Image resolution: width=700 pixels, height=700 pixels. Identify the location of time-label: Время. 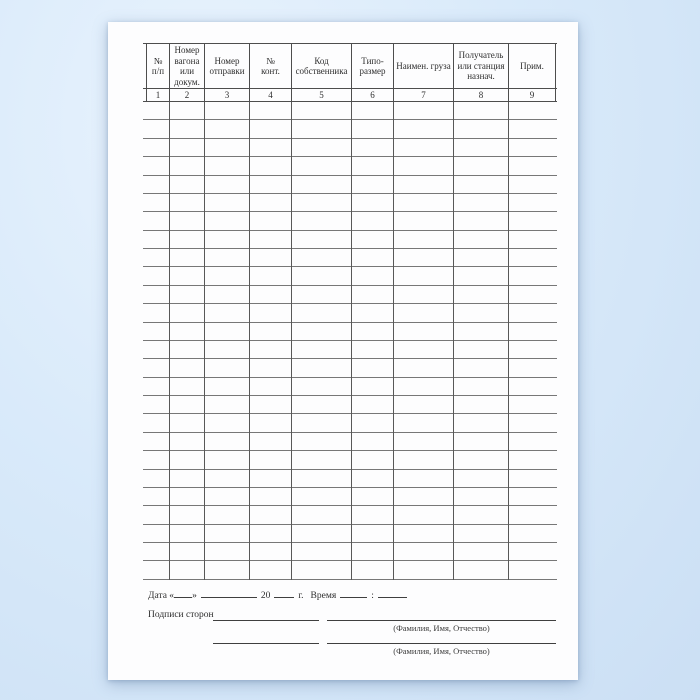
(323, 596).